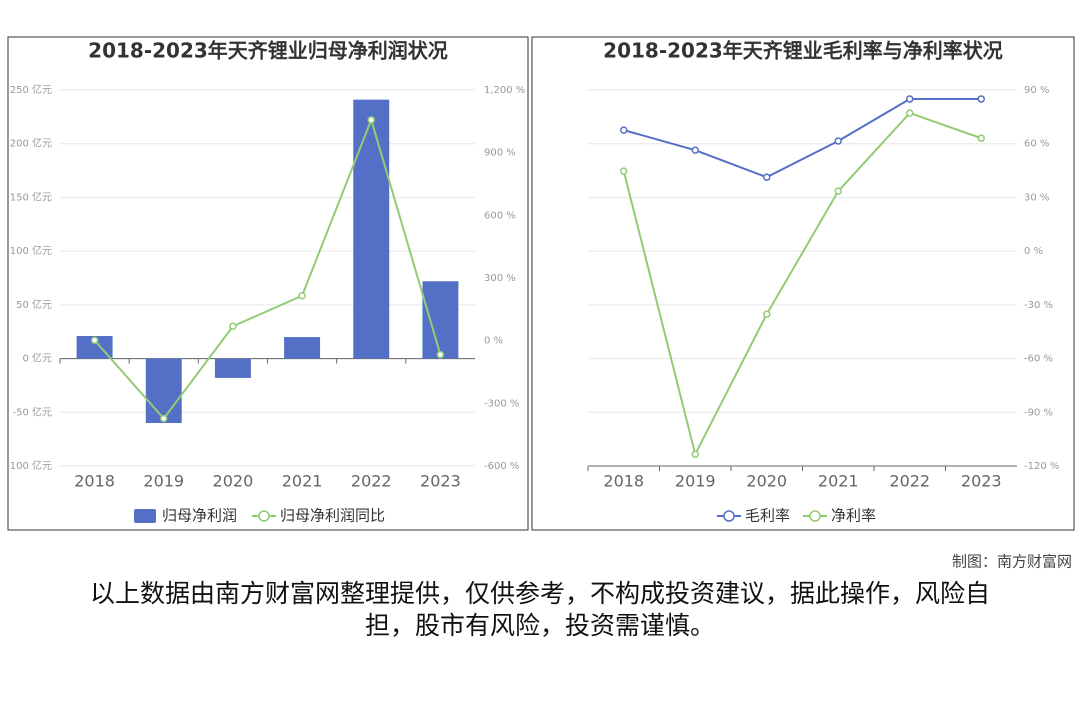 The width and height of the screenshot is (1080, 720). I want to click on y-tick-label: -50 亿元, so click(32, 411).